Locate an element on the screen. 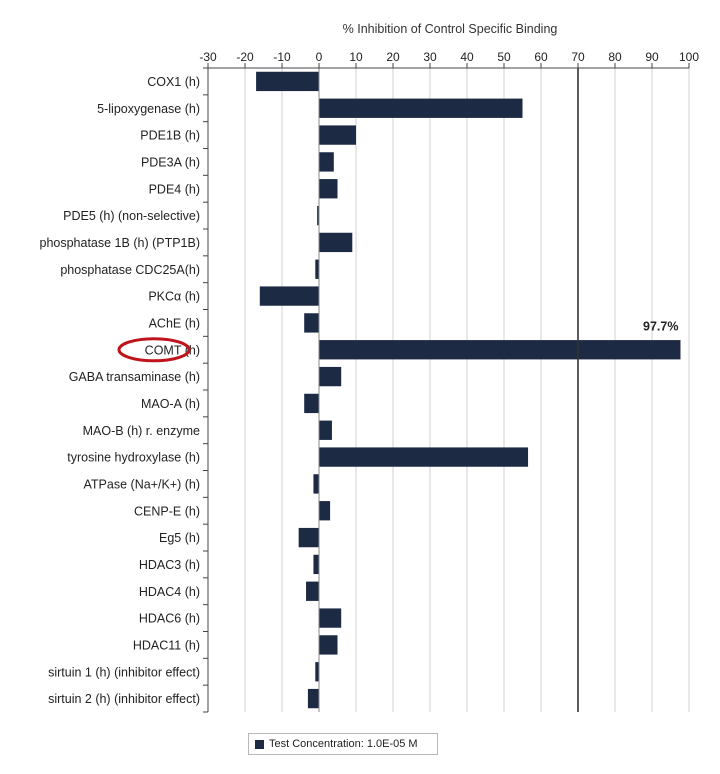 This screenshot has width=720, height=774. x-tick-label: 10 is located at coordinates (356, 57).